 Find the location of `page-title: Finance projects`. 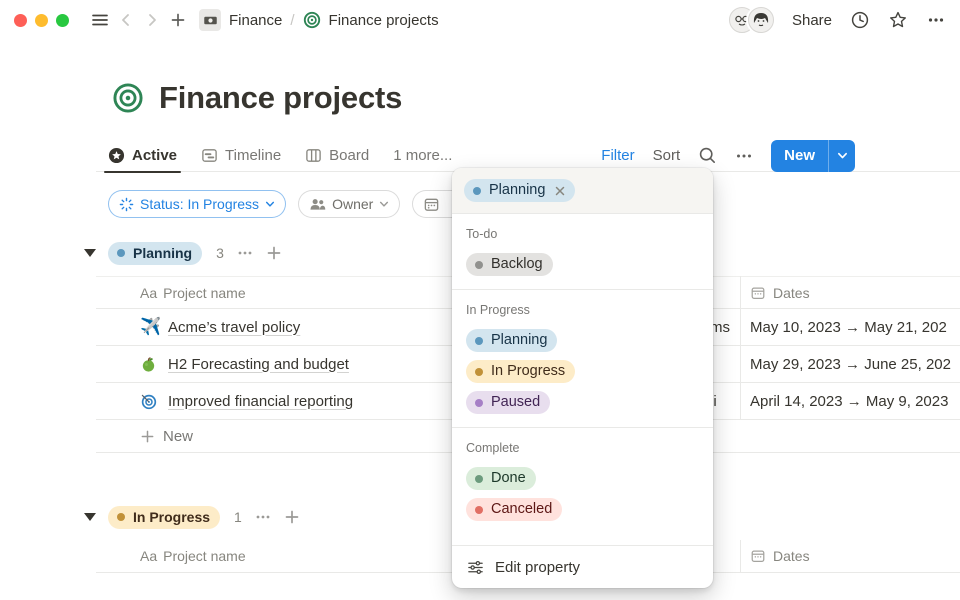

page-title: Finance projects is located at coordinates (281, 97).